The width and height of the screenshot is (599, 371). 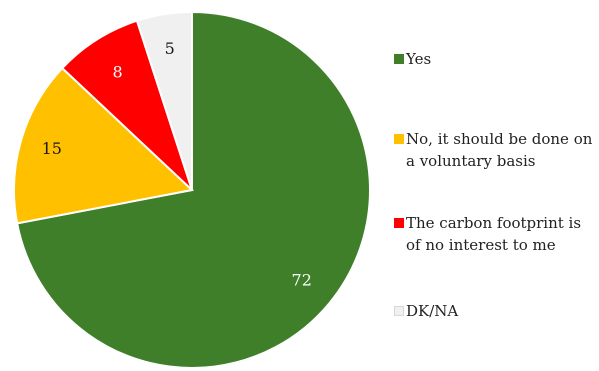 What do you see at coordinates (399, 311) in the screenshot?
I see `legend-swatch-dk-na` at bounding box center [399, 311].